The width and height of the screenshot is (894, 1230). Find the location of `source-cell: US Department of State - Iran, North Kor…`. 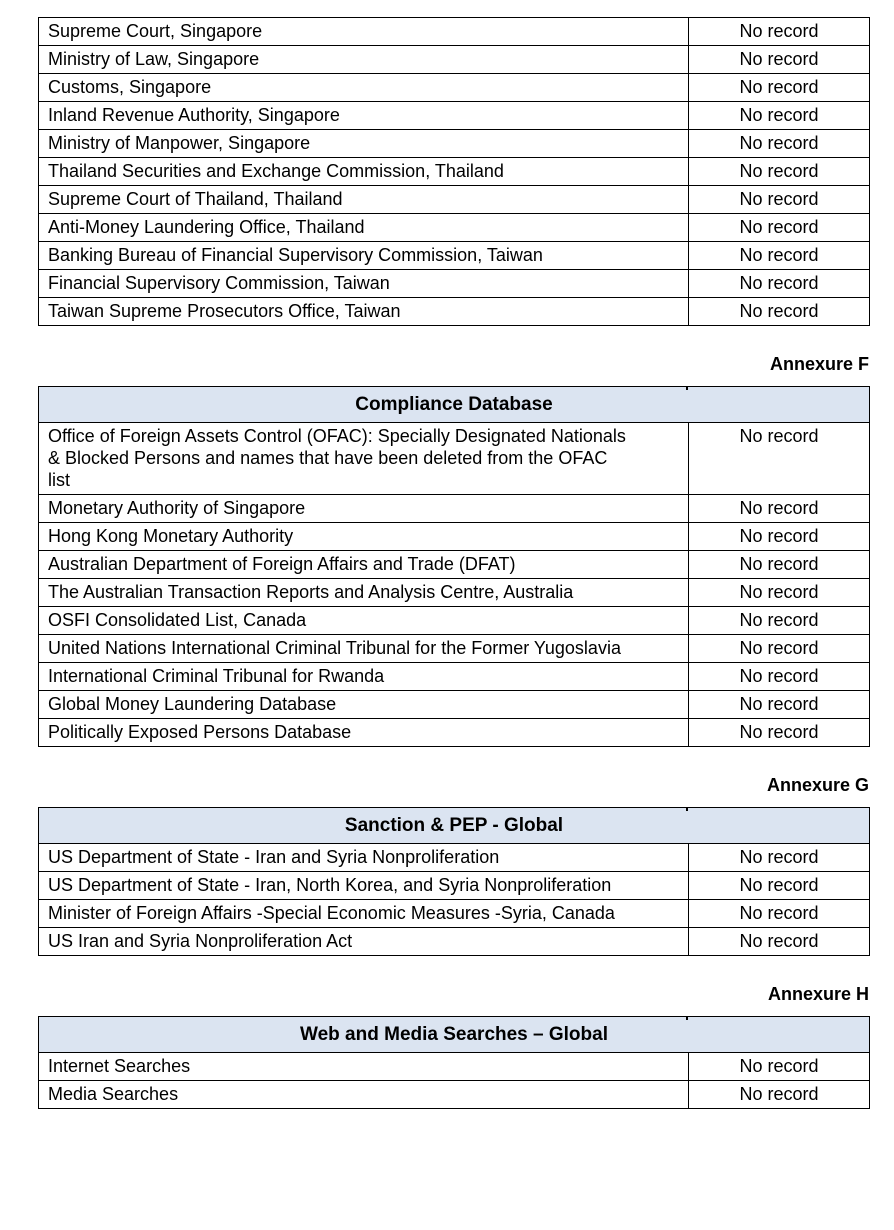

source-cell: US Department of State - Iran, North Kor… is located at coordinates (363, 885).